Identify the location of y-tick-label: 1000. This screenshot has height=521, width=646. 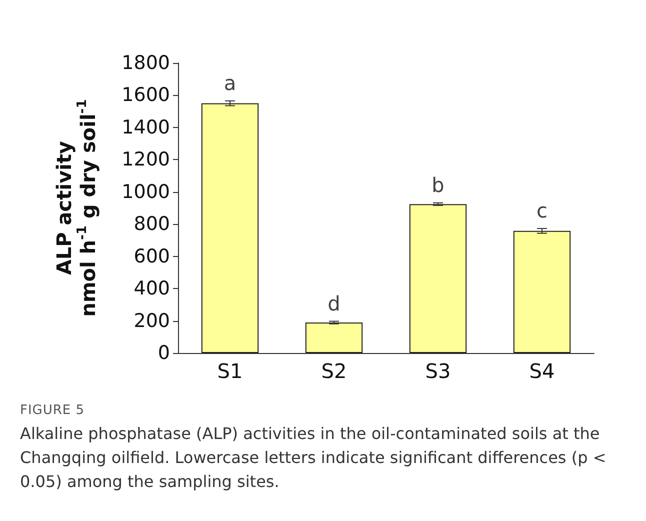
(146, 191).